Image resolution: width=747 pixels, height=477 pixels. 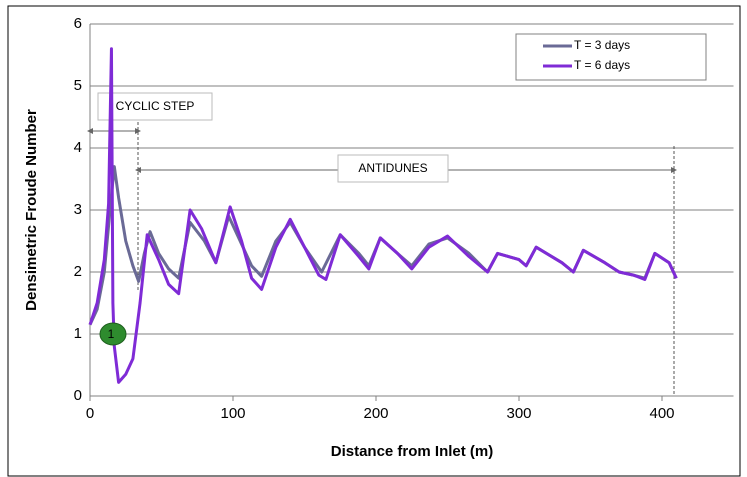 I want to click on y-tick-label: 3, so click(x=78, y=209).